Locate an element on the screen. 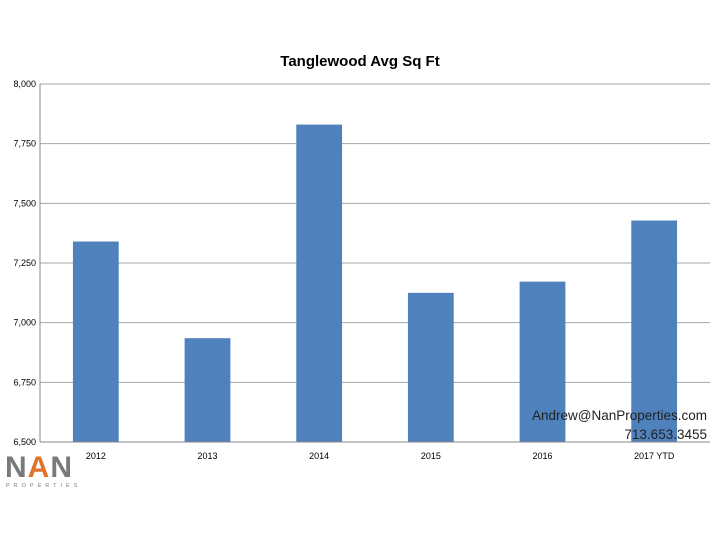  y-tick-label: 7,250 is located at coordinates (24, 263).